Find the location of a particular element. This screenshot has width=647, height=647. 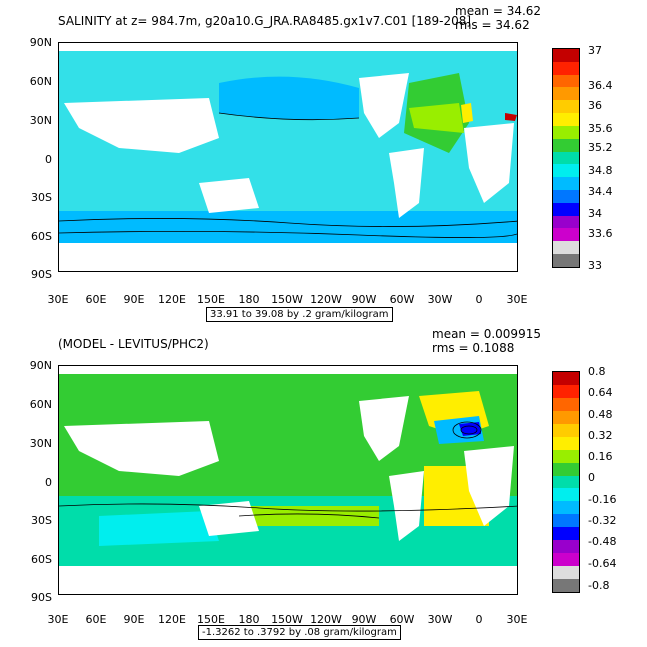

top-red-sea is located at coordinates (511, 117).